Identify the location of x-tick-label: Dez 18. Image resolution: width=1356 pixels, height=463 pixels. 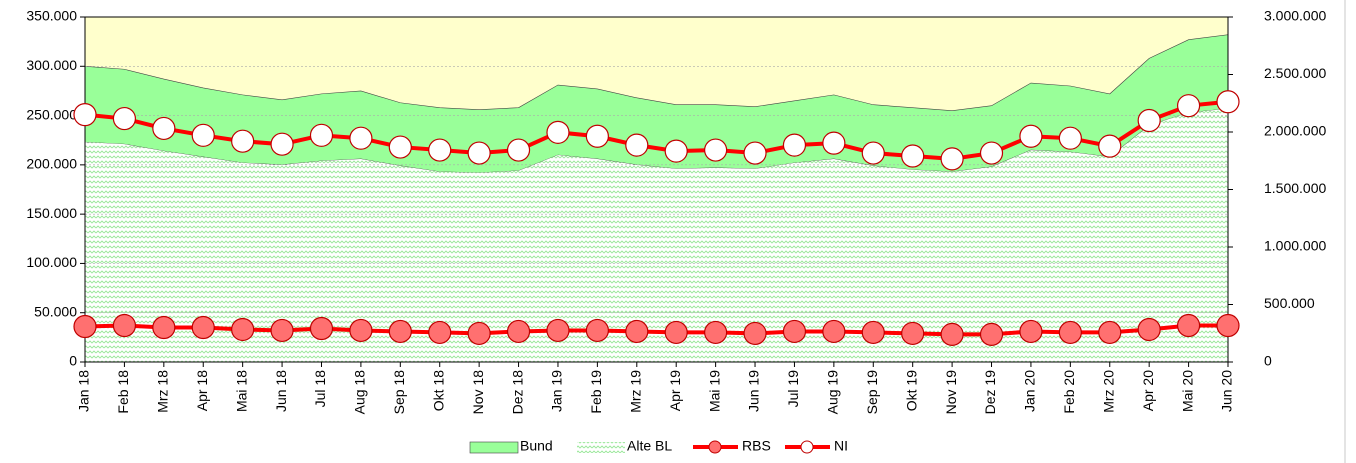
(517, 392).